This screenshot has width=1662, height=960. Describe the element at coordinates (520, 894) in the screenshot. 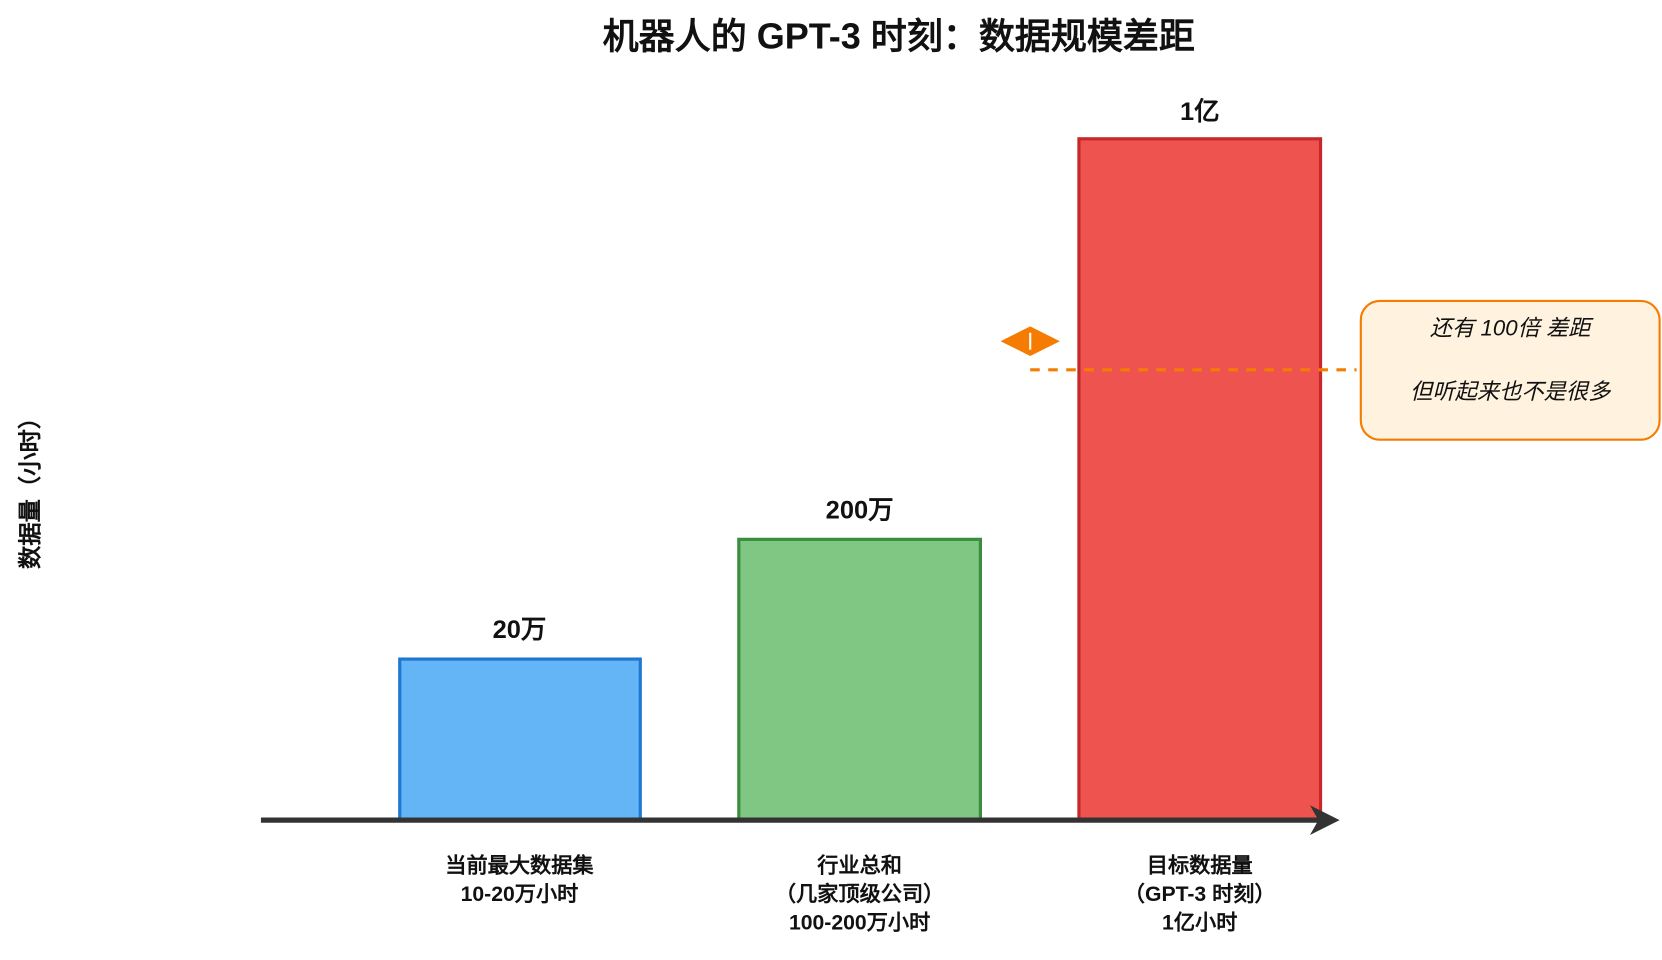

I see `category-label: 10-20万小时` at that location.